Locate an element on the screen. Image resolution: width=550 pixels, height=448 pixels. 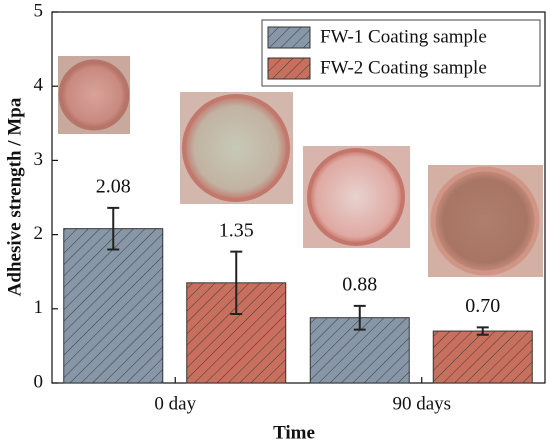
value-label: 2.08 is located at coordinates (113, 186).